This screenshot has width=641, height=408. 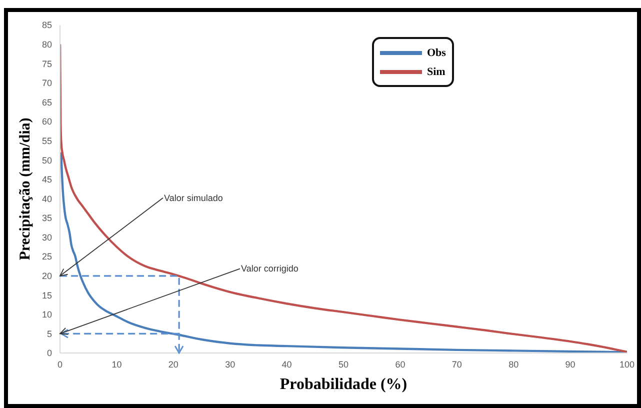 What do you see at coordinates (47, 160) in the screenshot?
I see `y-tick-label: 50` at bounding box center [47, 160].